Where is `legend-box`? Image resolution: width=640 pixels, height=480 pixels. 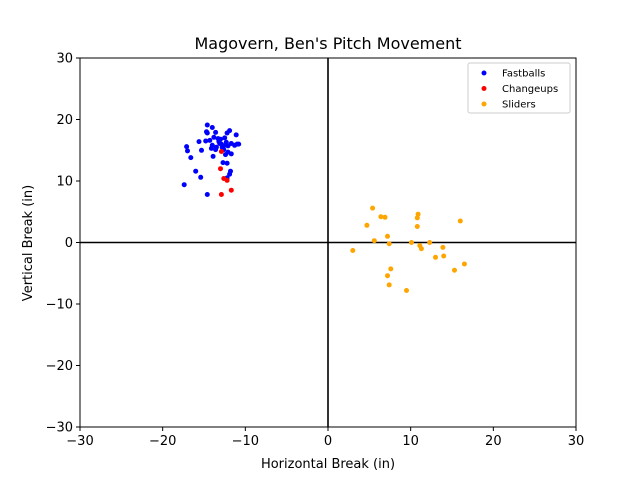
legend-box is located at coordinates (519, 88).